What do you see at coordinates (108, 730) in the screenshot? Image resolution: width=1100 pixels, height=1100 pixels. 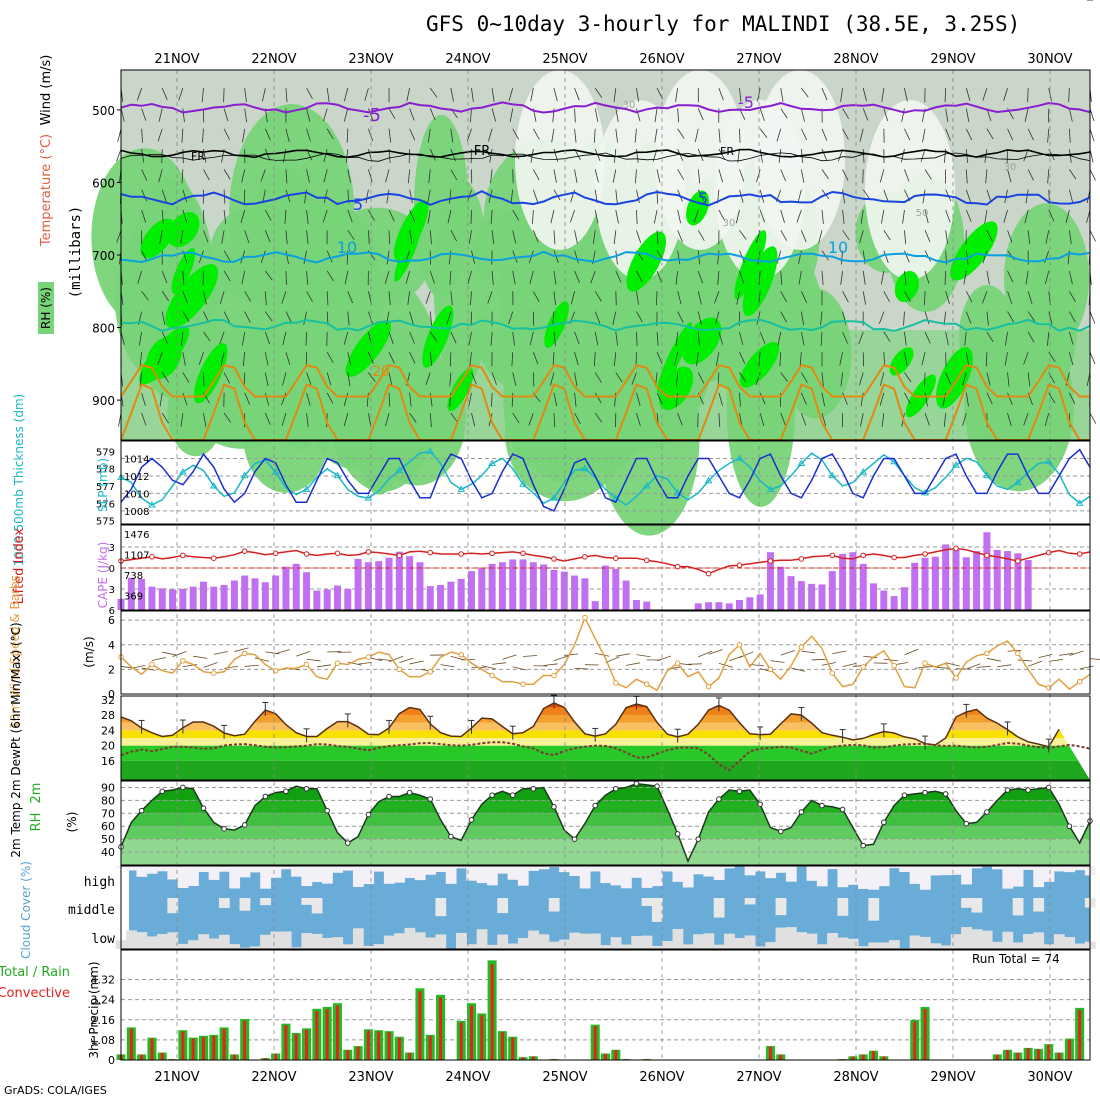 I see `temp-tick-label: 24` at bounding box center [108, 730].